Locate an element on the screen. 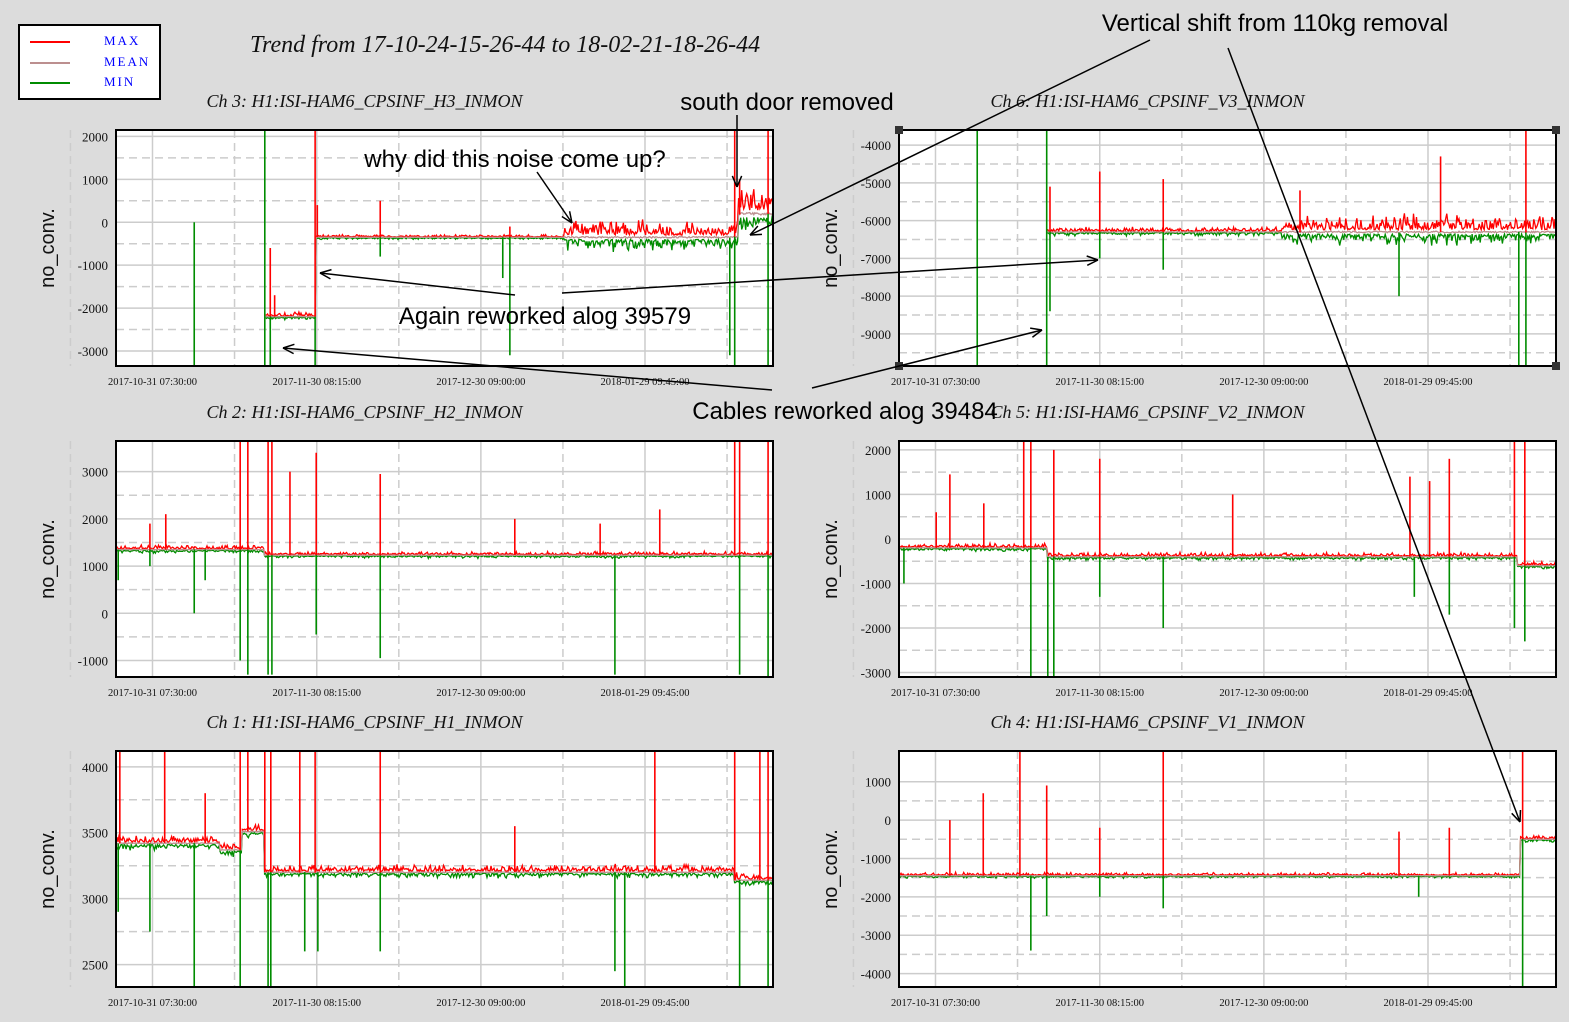 The width and height of the screenshot is (1569, 1022). annotation-again-reworked: Again reworked alog 39579 is located at coordinates (545, 316).